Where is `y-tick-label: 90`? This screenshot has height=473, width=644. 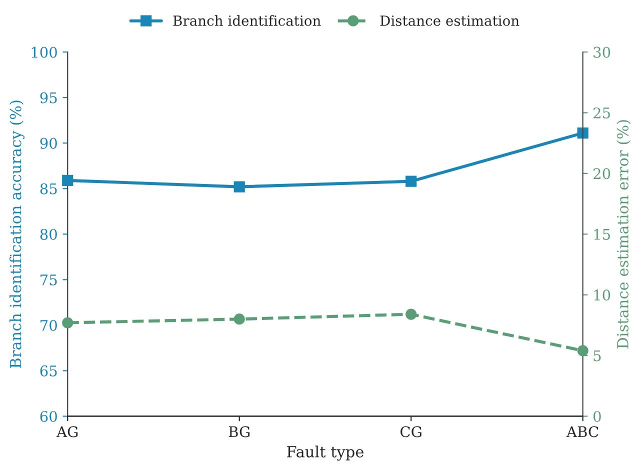
y-tick-label: 90 is located at coordinates (48, 143).